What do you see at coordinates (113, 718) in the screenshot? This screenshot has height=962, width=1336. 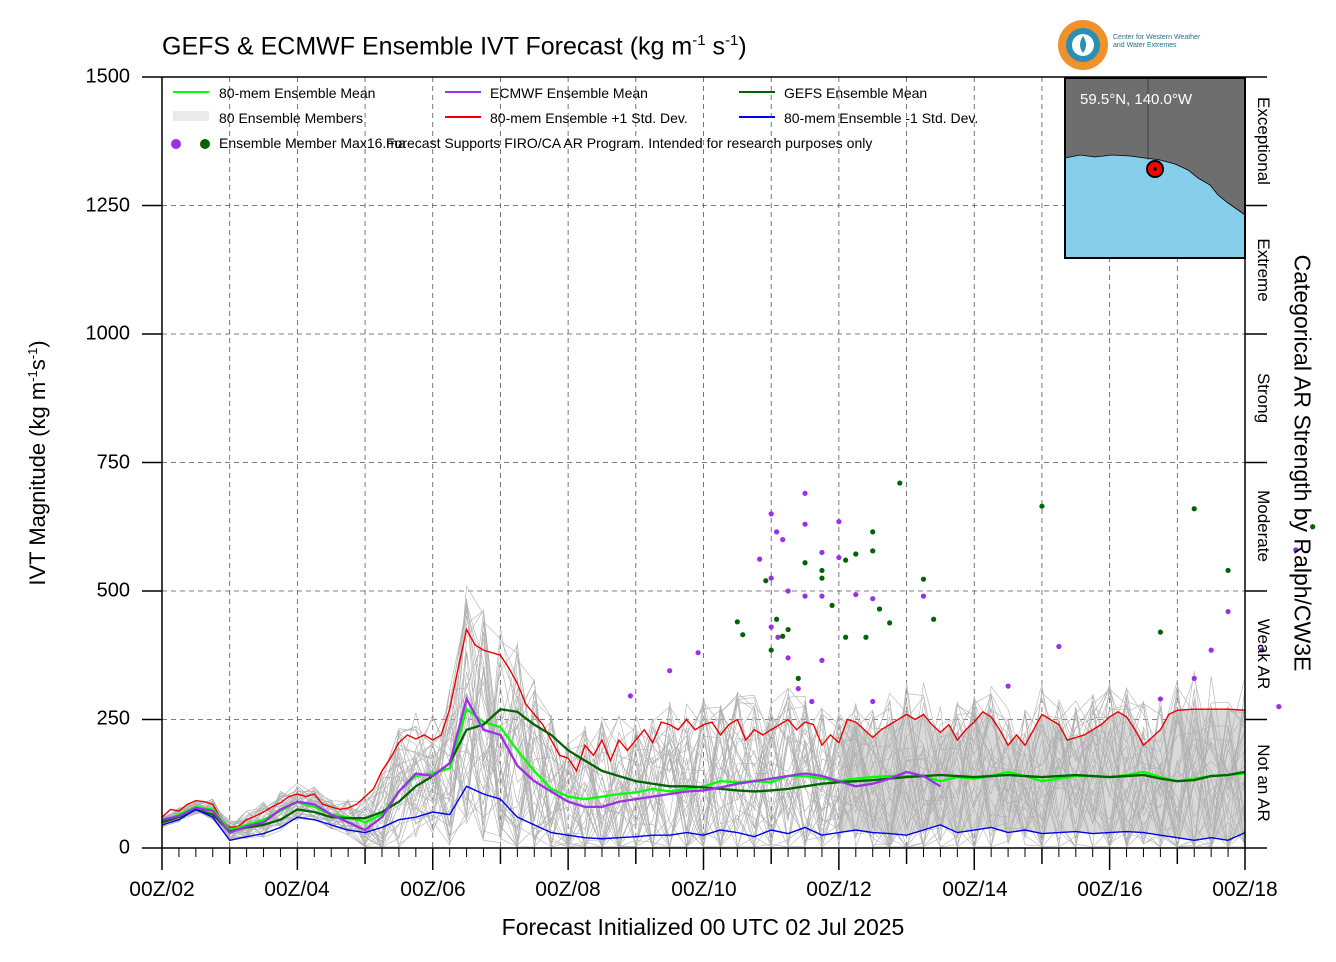 I see `y-tick-label: 250` at bounding box center [113, 718].